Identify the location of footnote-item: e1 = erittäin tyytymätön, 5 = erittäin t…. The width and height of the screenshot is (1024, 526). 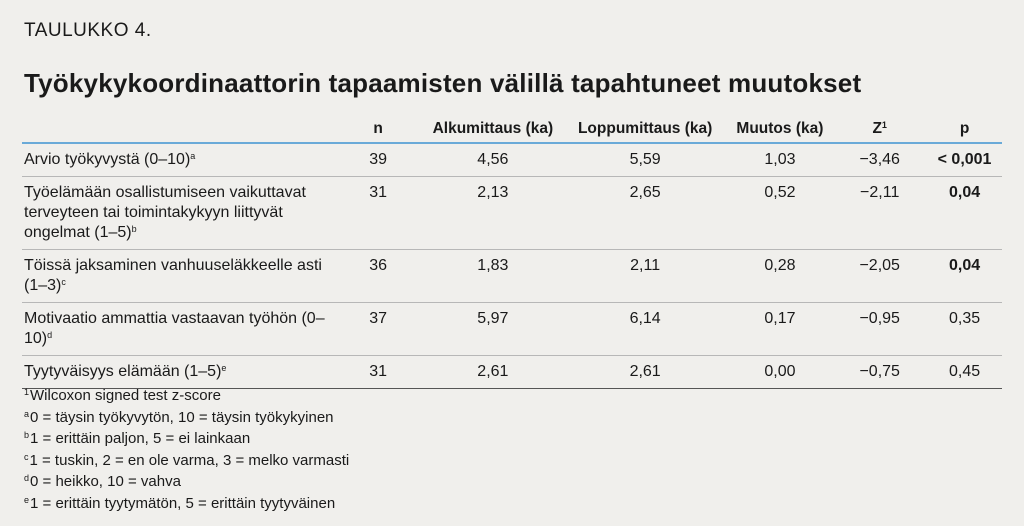
(186, 504).